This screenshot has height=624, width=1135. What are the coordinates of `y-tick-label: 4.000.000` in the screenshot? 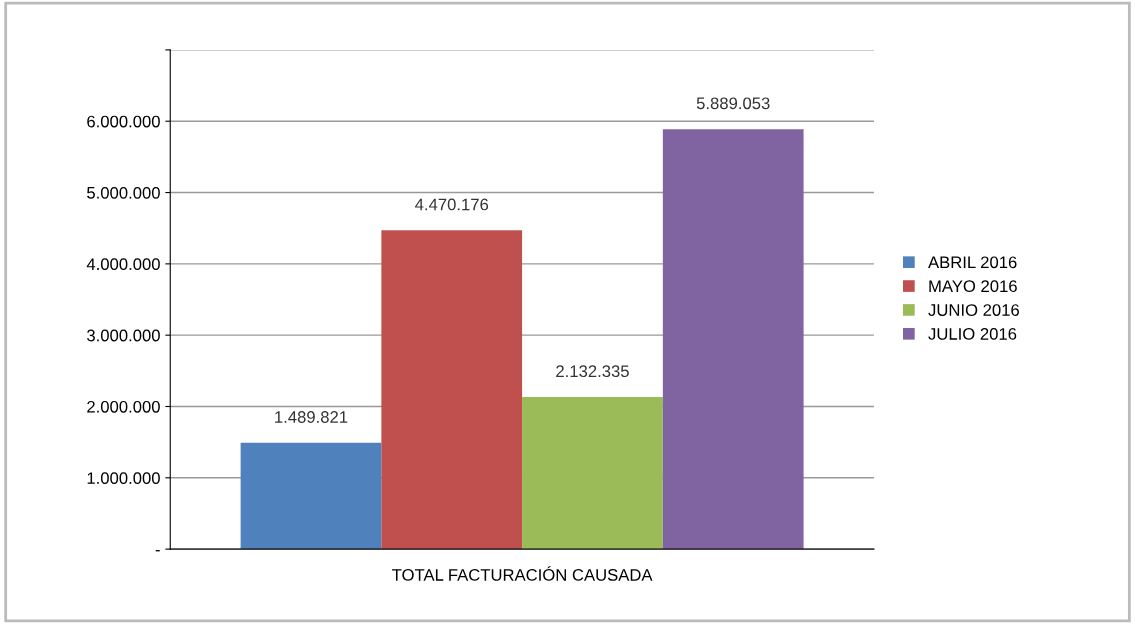 It's located at (123, 264).